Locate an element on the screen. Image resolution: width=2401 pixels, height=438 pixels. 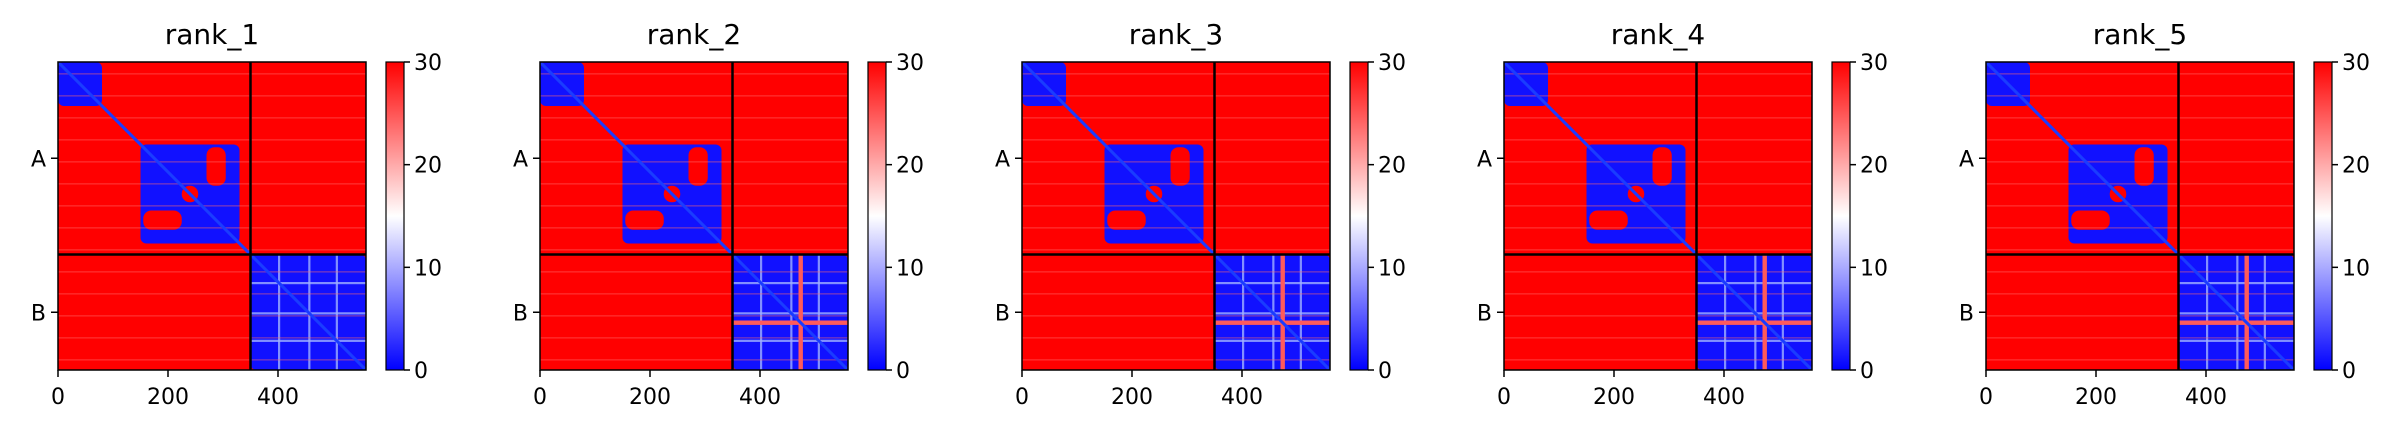
panel-title: rank_2 is located at coordinates (694, 34).